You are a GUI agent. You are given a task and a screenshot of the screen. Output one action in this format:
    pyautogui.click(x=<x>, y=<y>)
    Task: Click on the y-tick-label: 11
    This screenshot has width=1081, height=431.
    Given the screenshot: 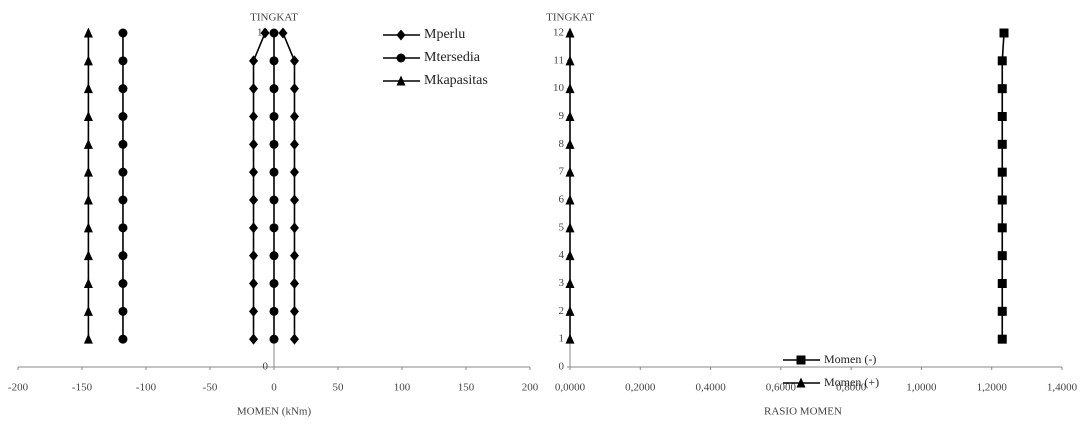 What is the action you would take?
    pyautogui.click(x=558, y=60)
    